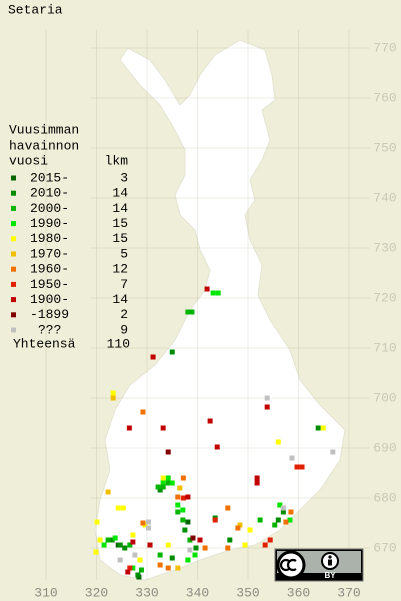  What do you see at coordinates (44, 145) in the screenshot?
I see `legend-title: havainnon` at bounding box center [44, 145].